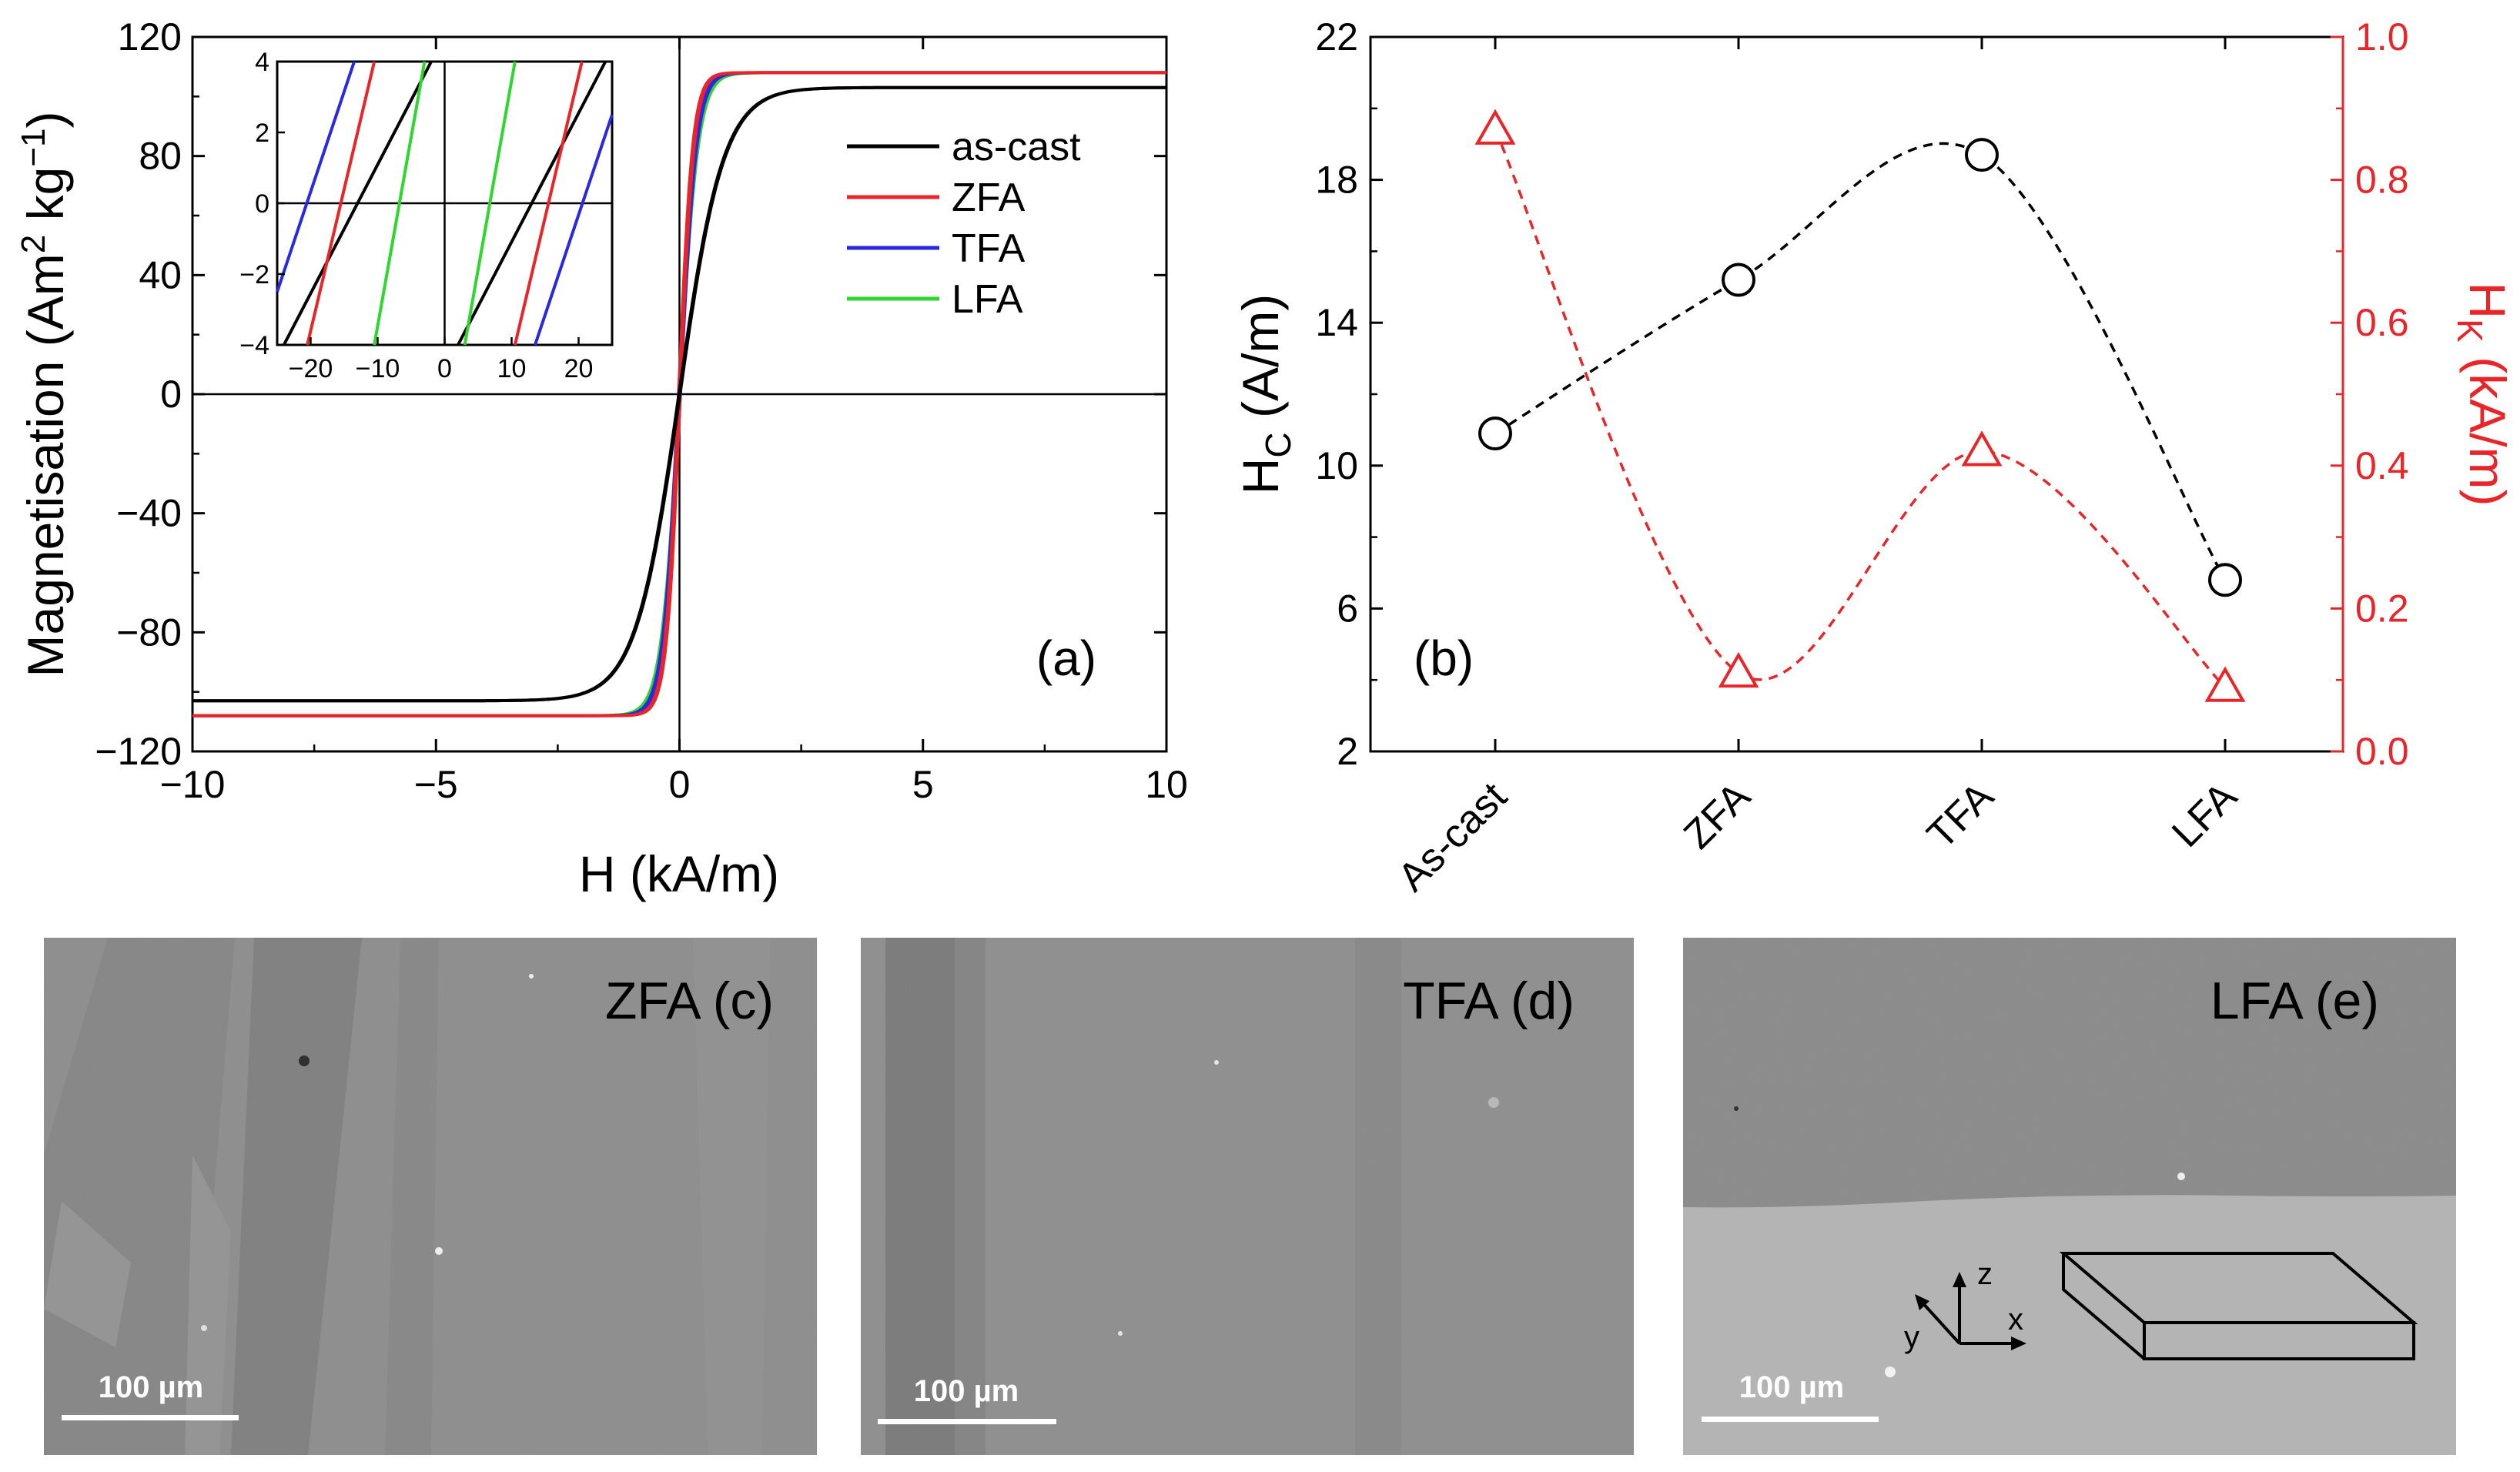 The height and width of the screenshot is (1472, 2520). I want to click on micrograph-zfa: ZFA (c) 100 µm, so click(430, 1196).